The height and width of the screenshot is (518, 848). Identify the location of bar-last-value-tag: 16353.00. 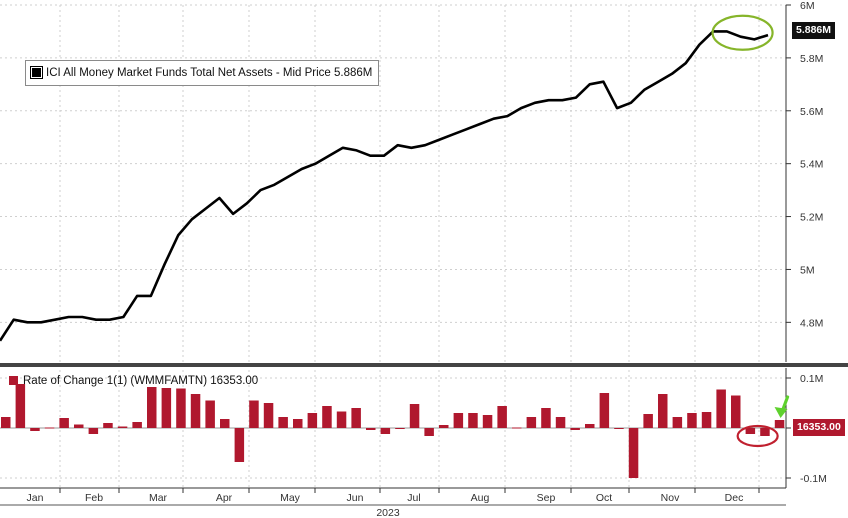
(819, 427).